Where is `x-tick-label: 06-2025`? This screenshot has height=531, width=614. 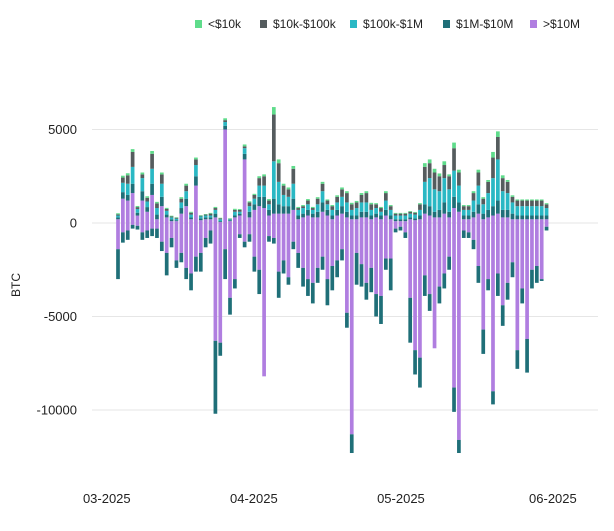
x-tick-label: 06-2025 is located at coordinates (553, 498).